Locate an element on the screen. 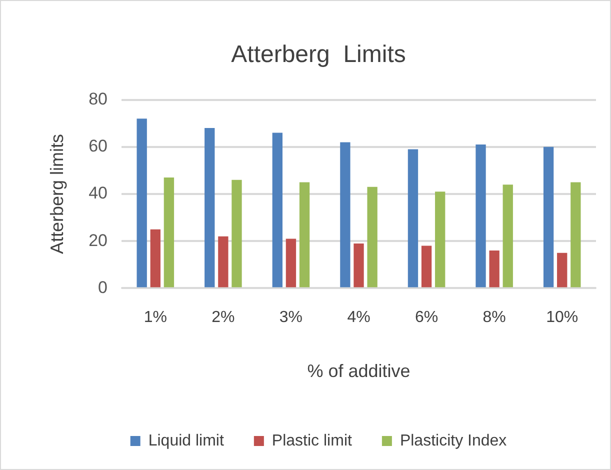 This screenshot has height=470, width=611. y-axis-title: Atterberg limits is located at coordinates (56, 194).